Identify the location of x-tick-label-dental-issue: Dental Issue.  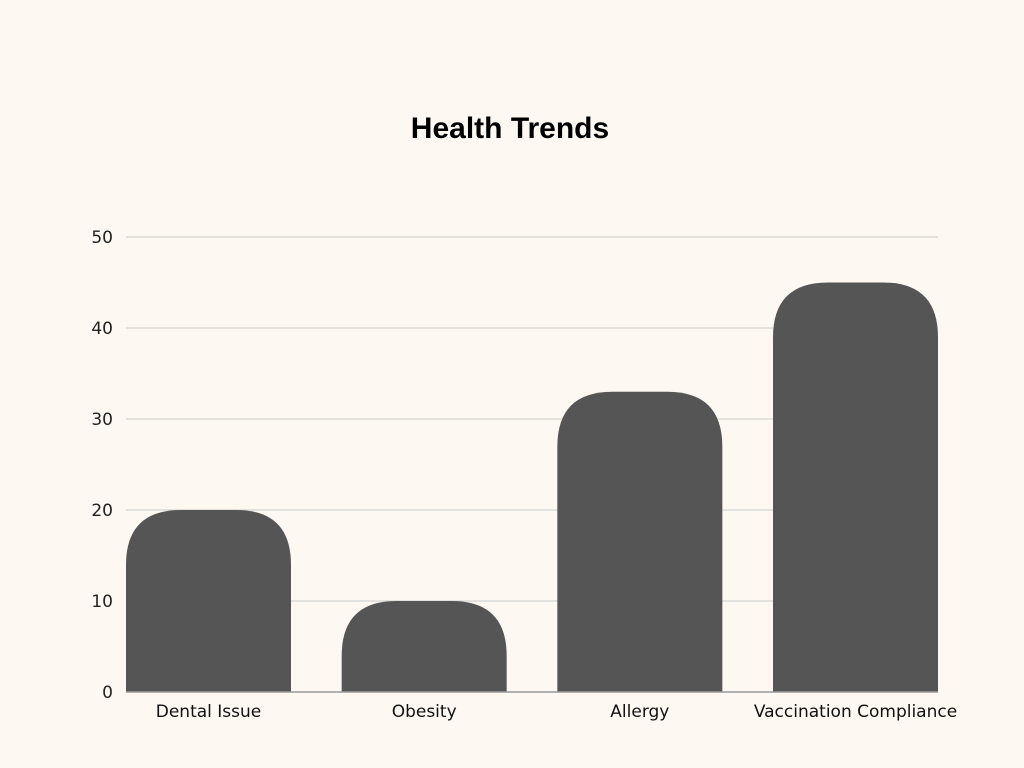
(209, 712).